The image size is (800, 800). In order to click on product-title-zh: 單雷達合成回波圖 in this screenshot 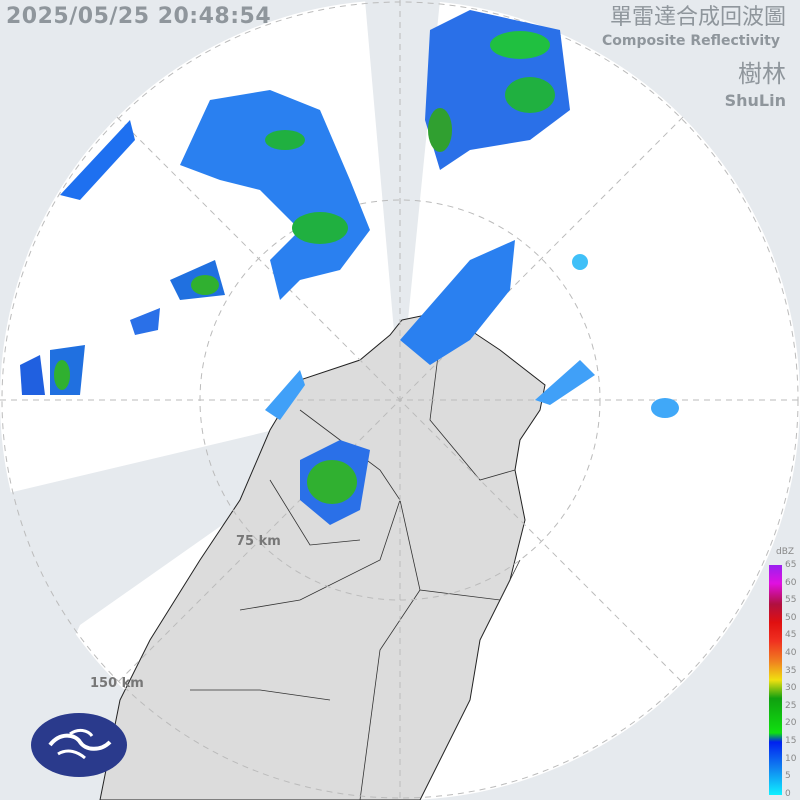, I will do `click(697, 17)`.